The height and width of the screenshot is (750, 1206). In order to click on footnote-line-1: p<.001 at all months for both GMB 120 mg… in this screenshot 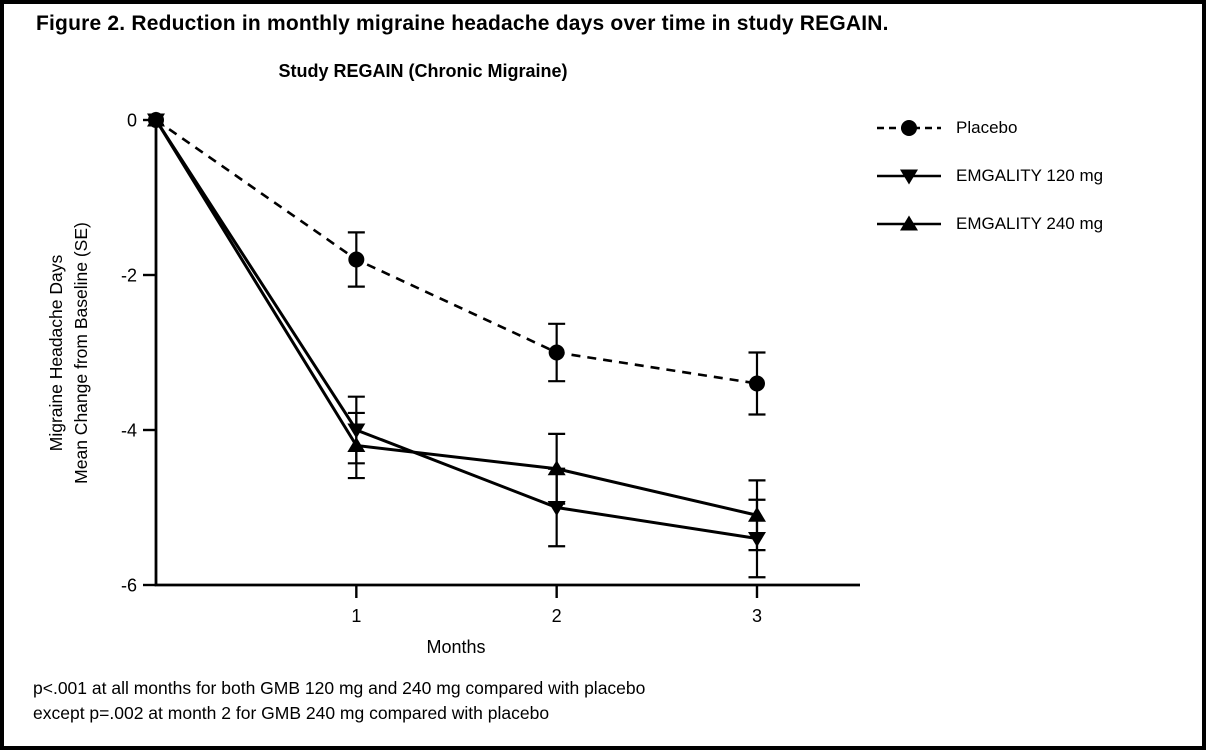, I will do `click(339, 688)`.